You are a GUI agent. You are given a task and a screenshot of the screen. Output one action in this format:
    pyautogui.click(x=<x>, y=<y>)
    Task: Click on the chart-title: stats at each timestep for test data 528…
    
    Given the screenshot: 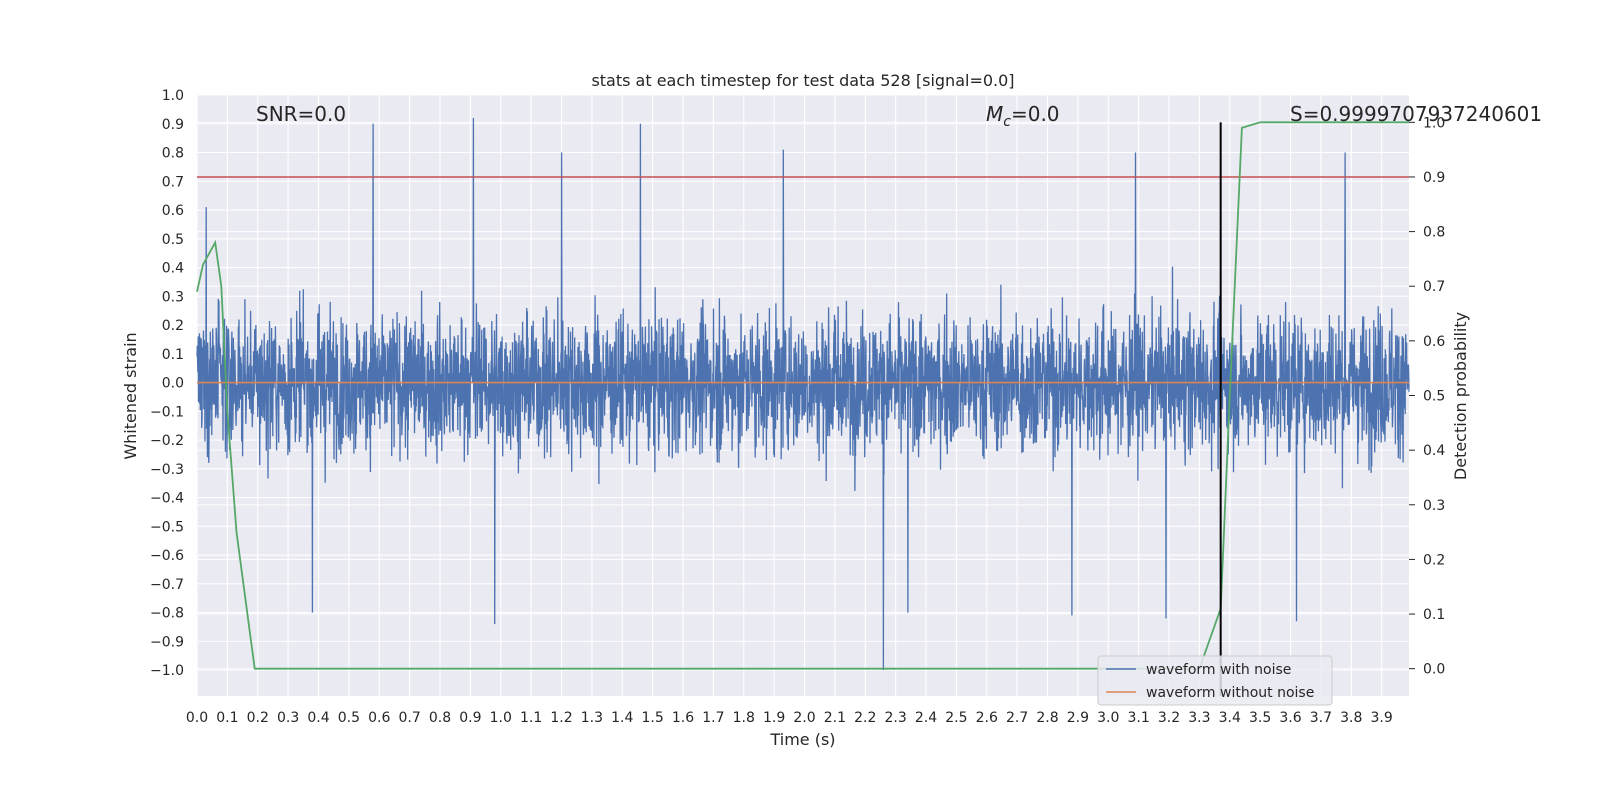 What is the action you would take?
    pyautogui.click(x=802, y=80)
    